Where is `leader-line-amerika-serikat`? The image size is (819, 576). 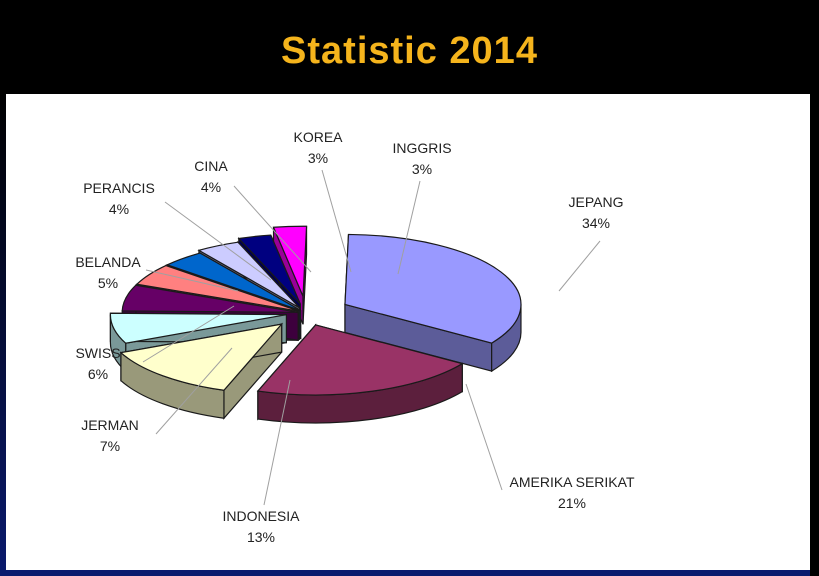 leader-line-amerika-serikat is located at coordinates (484, 437).